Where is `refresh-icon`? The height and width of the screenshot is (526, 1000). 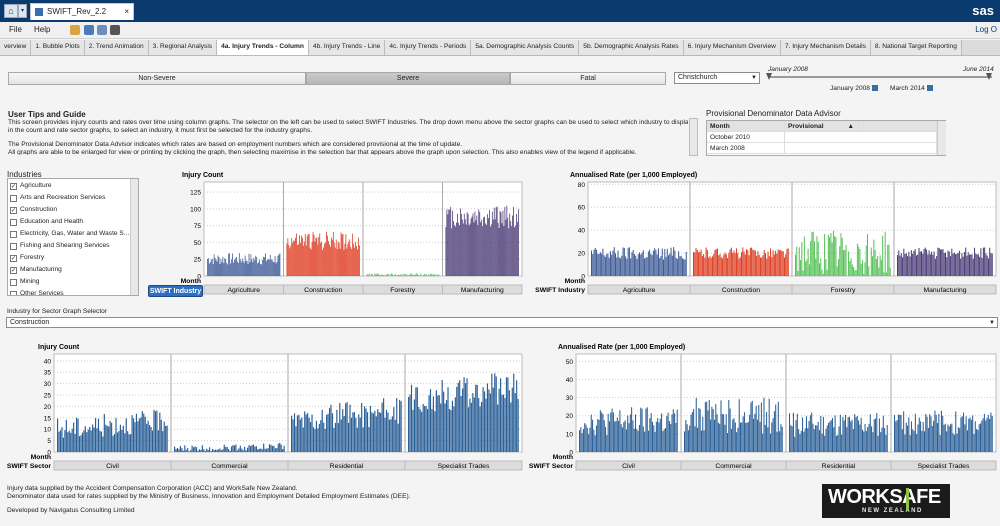
refresh-icon is located at coordinates (102, 30).